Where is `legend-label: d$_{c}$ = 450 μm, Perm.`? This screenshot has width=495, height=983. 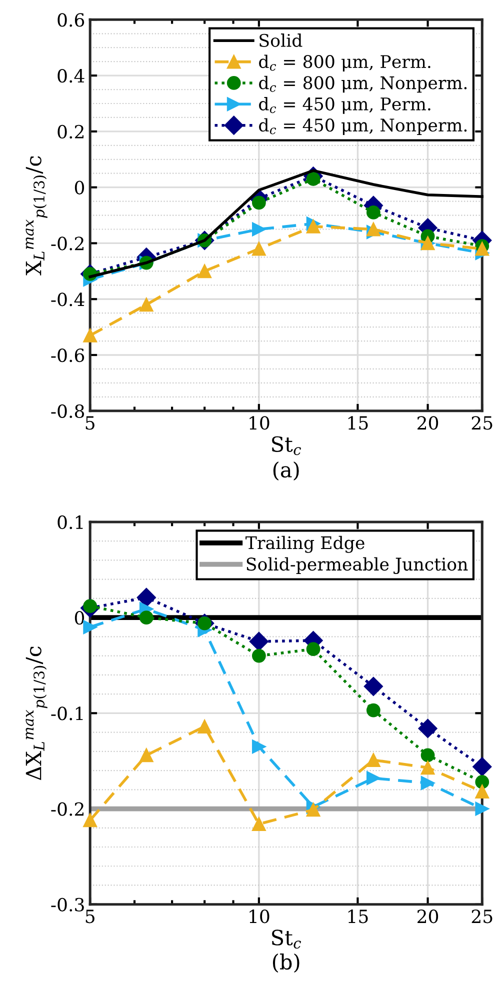 legend-label: d$_{c}$ = 450 μm, Perm. is located at coordinates (344, 105).